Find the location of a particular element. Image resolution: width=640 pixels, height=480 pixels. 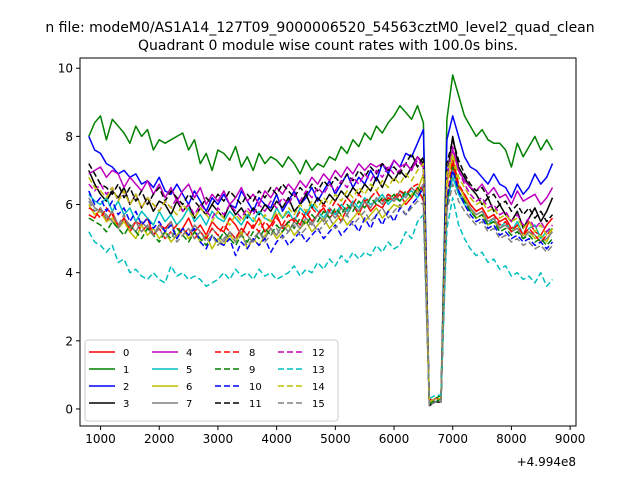

legend-label-11: 11 is located at coordinates (255, 404).